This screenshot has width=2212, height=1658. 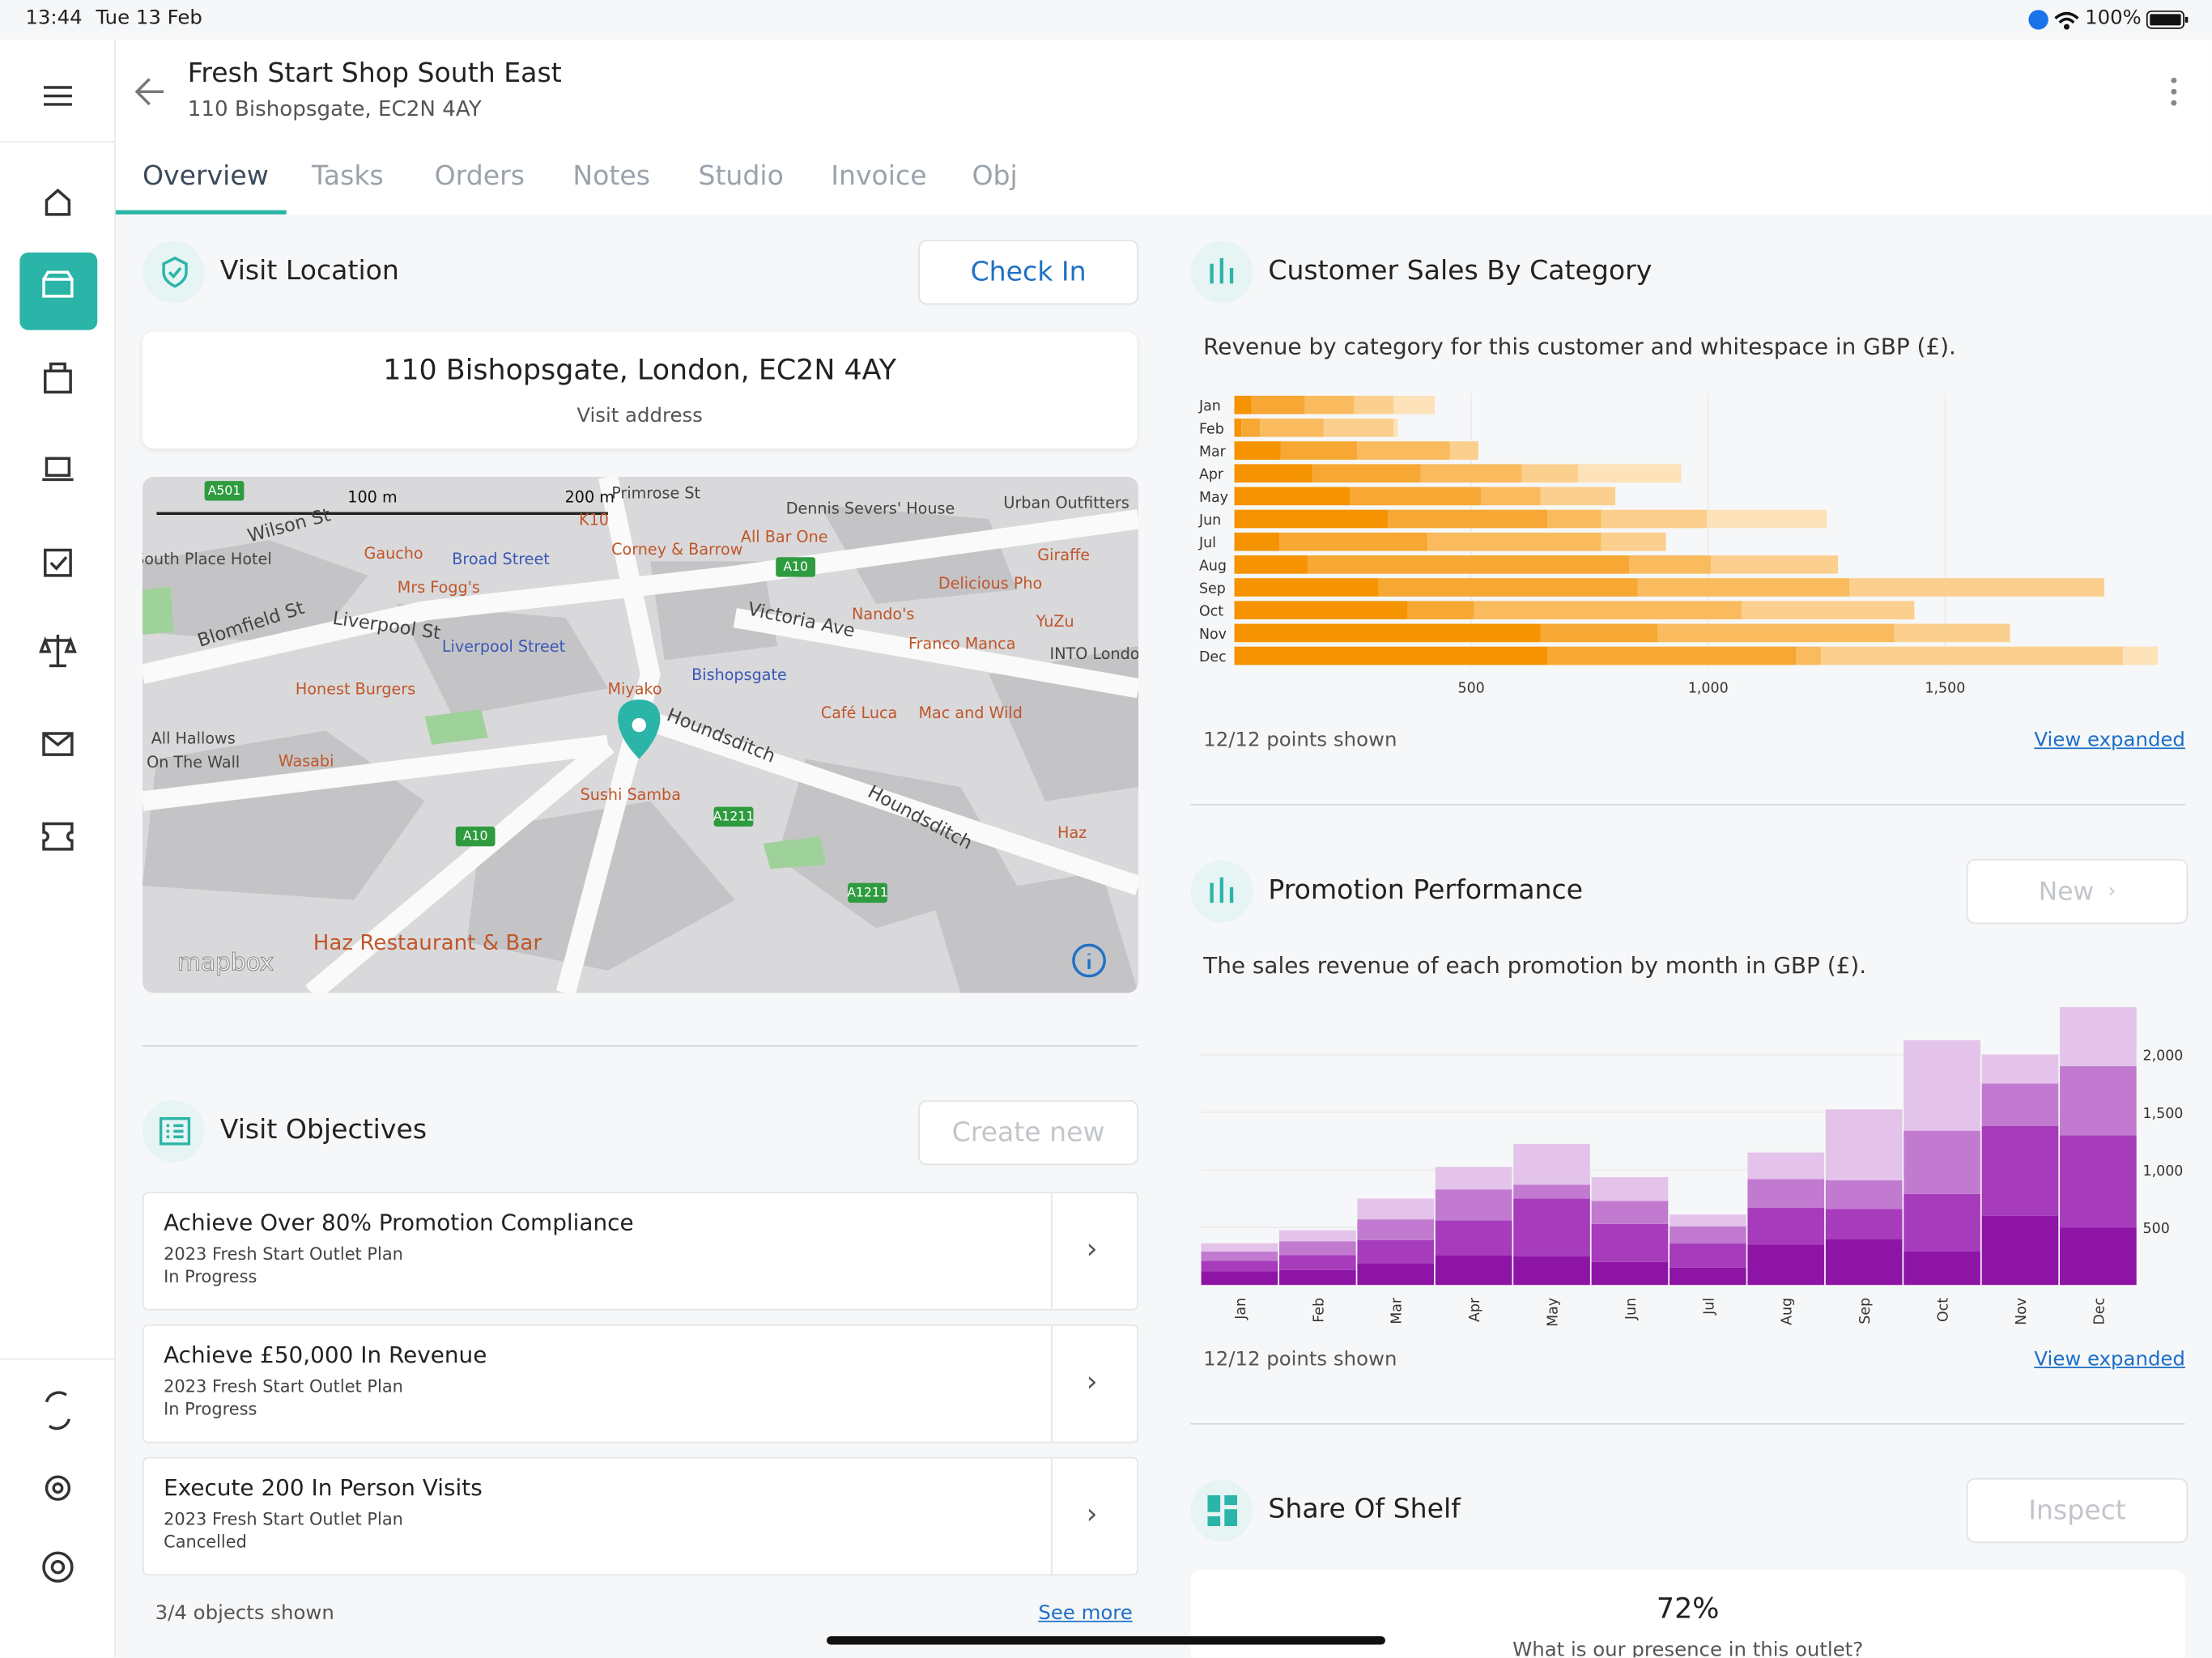 I want to click on map-label: Nando's, so click(x=883, y=614).